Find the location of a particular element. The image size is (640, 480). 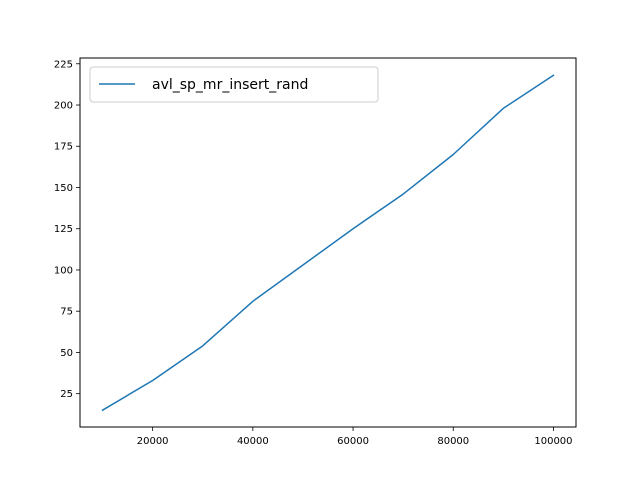

x-axis-ticks: 20000 40000 60000 80000 100000 is located at coordinates (355, 437).